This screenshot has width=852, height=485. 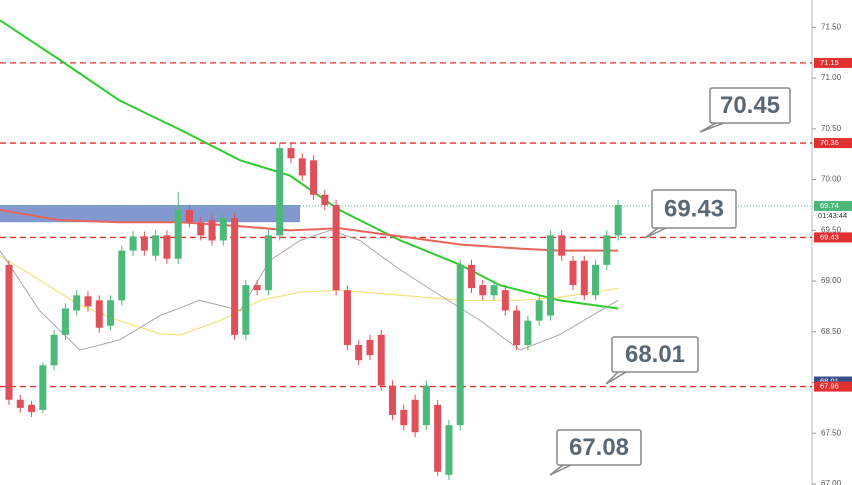 I want to click on callout-label: 67.08, so click(x=599, y=447).